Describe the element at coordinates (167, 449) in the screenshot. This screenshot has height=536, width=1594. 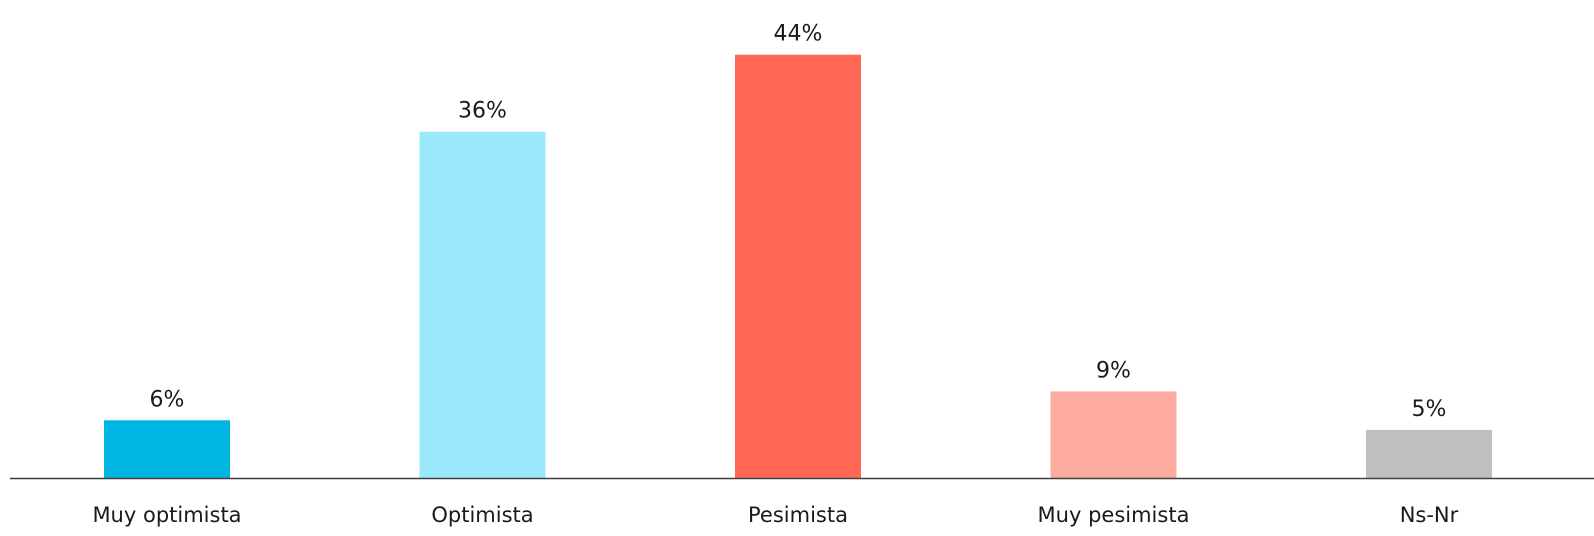
I see `bar-muy-optimista` at that location.